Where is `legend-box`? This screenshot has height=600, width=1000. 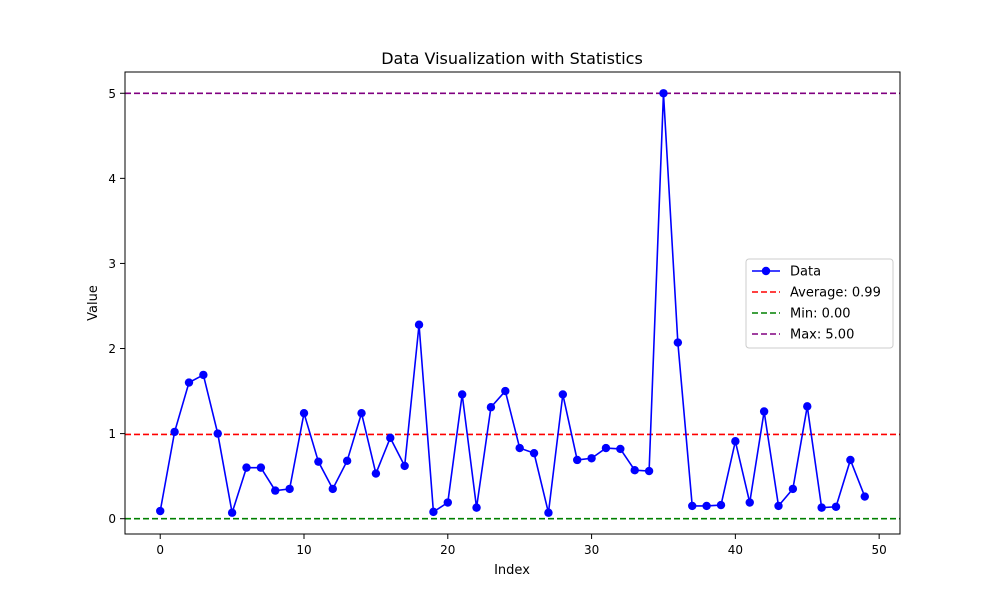
legend-box is located at coordinates (819, 303).